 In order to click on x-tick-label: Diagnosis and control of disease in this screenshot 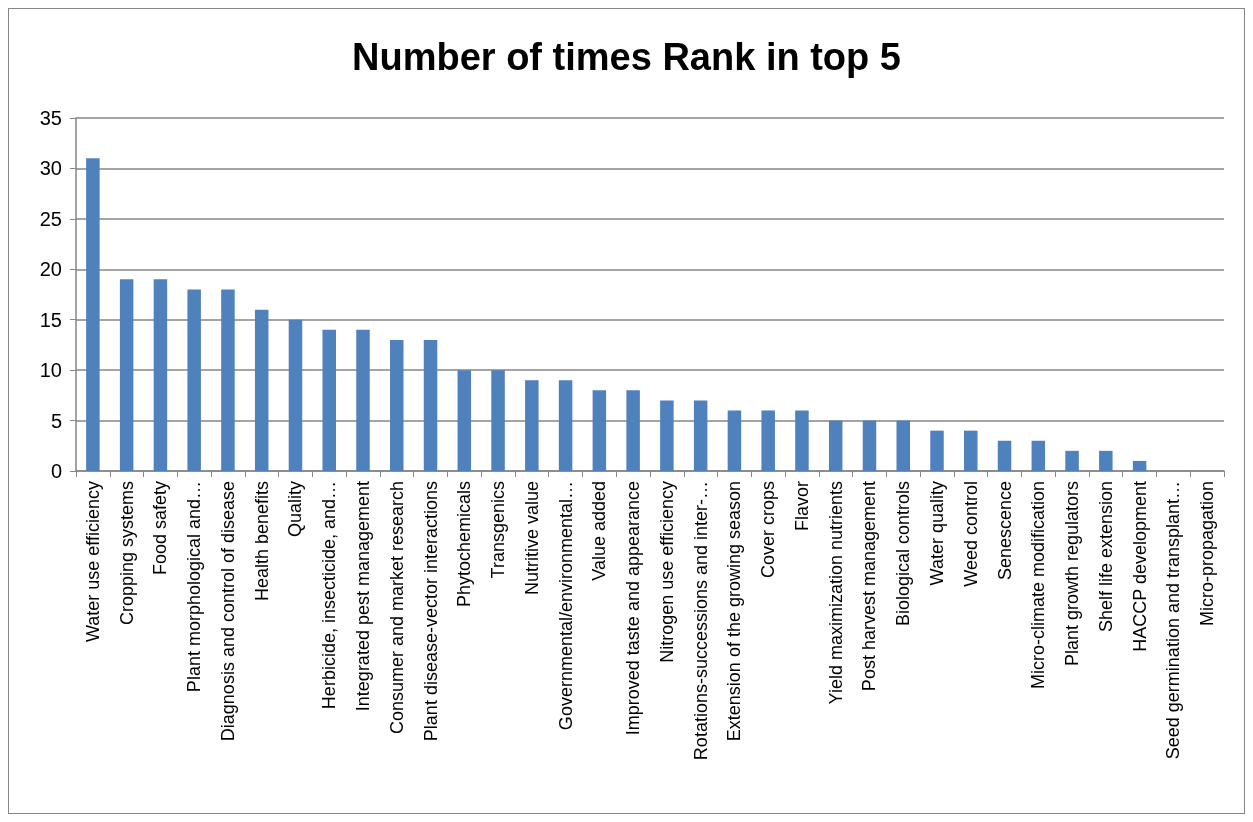, I will do `click(227, 611)`.